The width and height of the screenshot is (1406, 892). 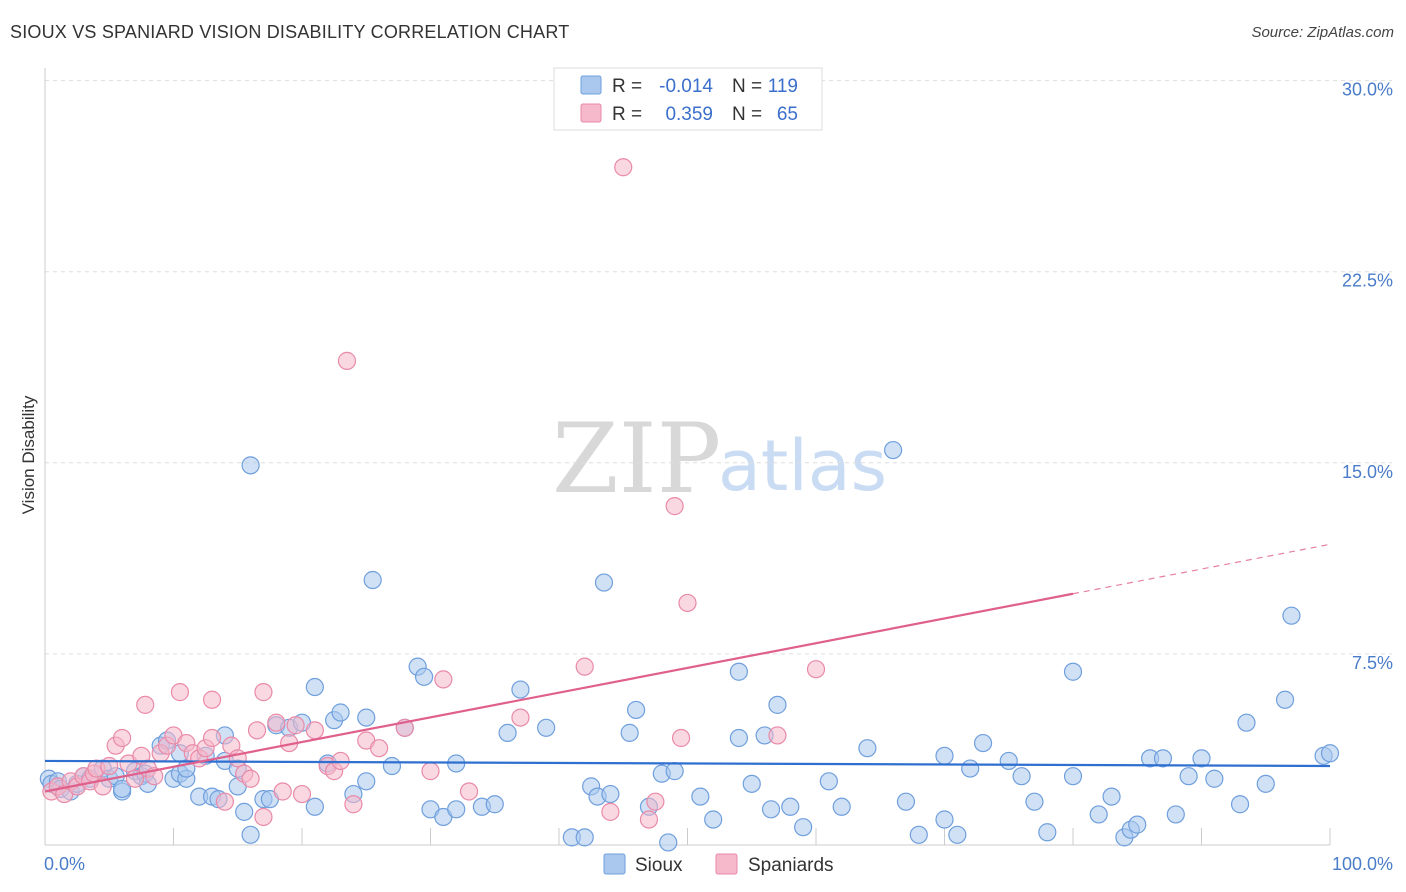 What do you see at coordinates (1367, 376) in the screenshot?
I see `y-axis-tick-labels: 7.5% 15.0% 22.5% 30.0%` at bounding box center [1367, 376].